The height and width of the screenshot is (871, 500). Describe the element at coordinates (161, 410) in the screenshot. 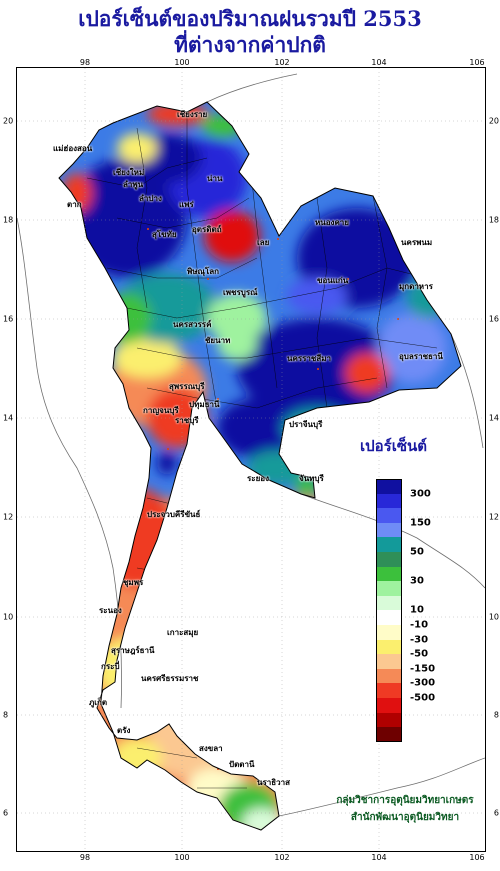

I see `place-label: กาญจนบุรี` at that location.